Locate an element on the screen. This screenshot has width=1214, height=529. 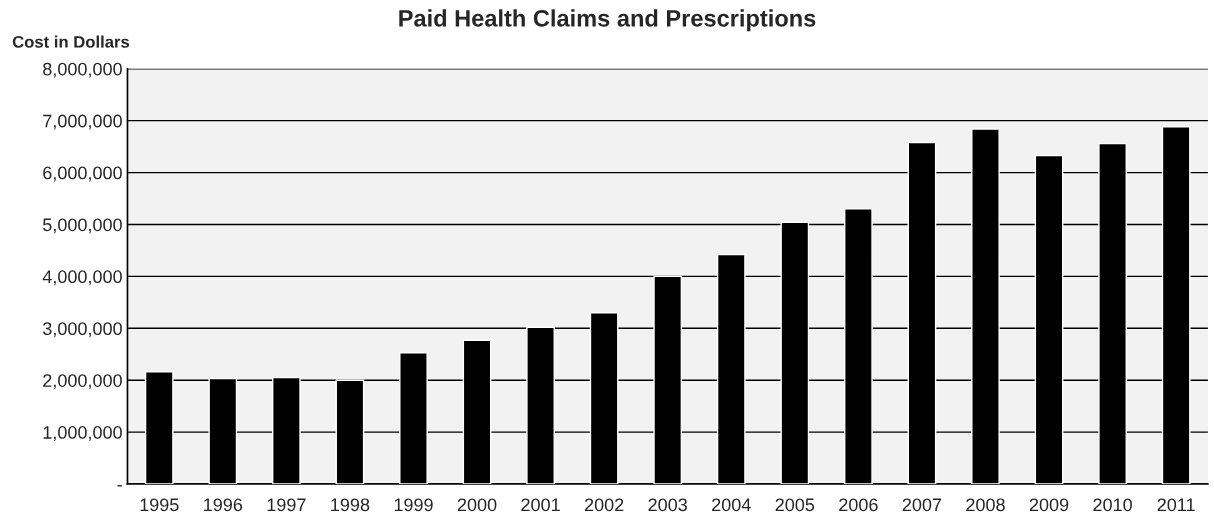
y-axis-title: Cost in Dollars is located at coordinates (71, 41).